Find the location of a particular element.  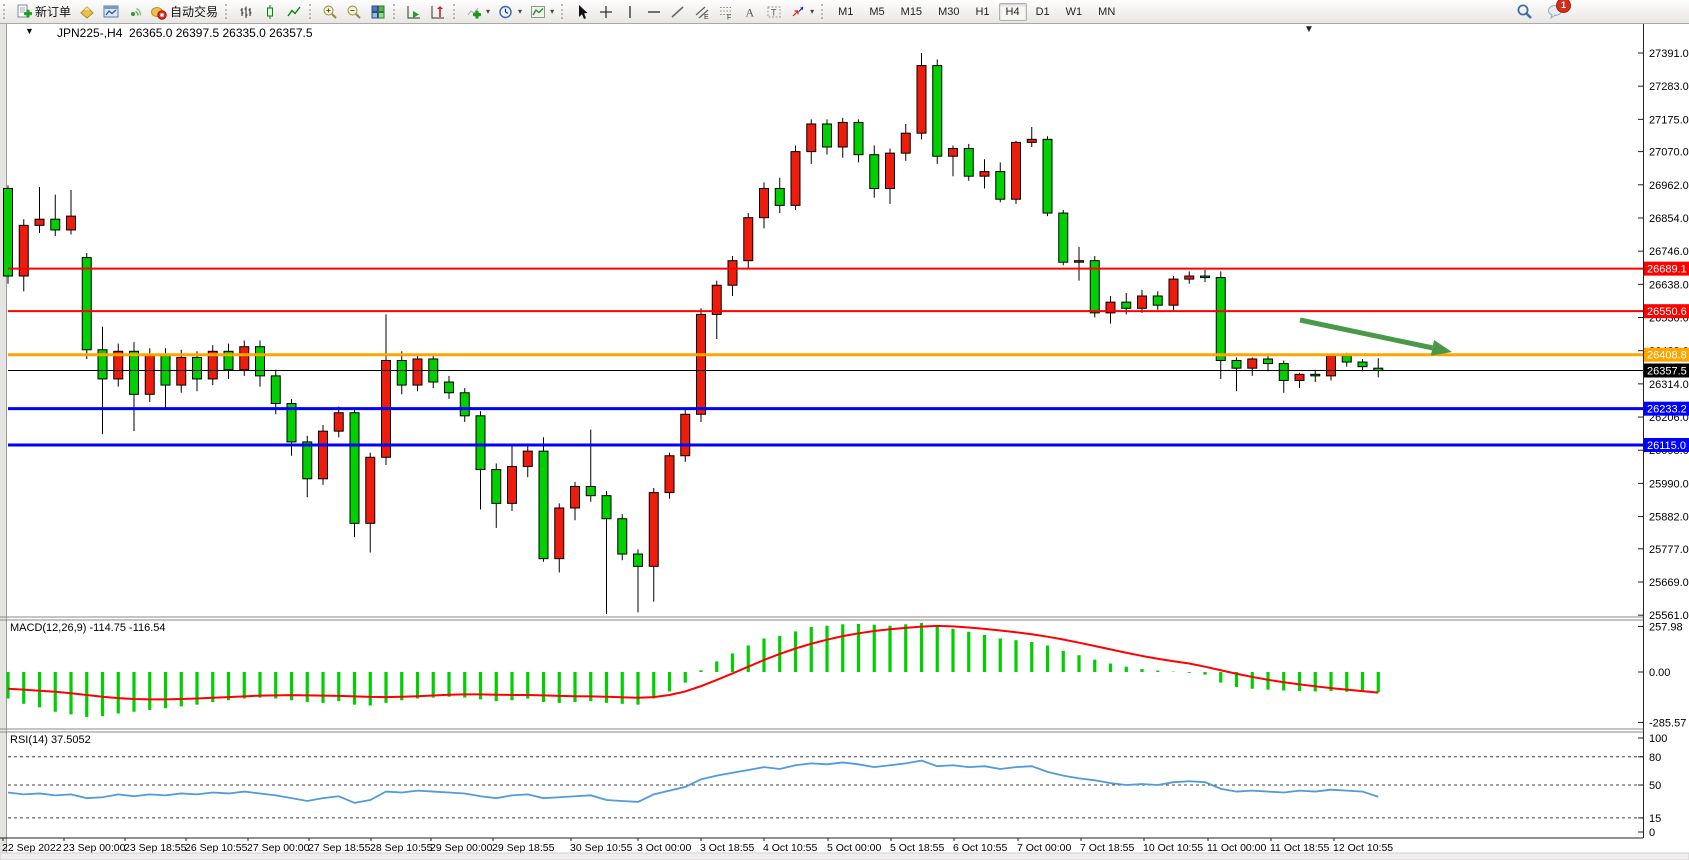

new-order-button: 新订单 is located at coordinates (43, 11).